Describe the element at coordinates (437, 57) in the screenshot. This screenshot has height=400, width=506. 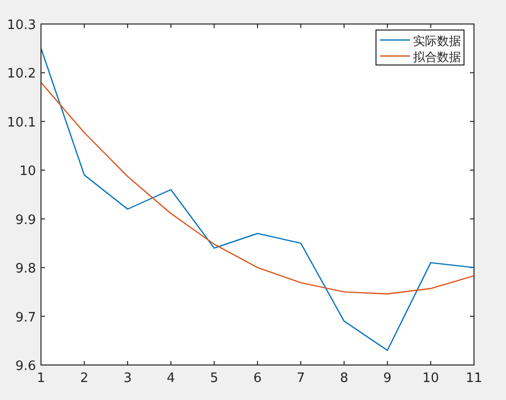
I see `legend-label: 拟合数据` at that location.